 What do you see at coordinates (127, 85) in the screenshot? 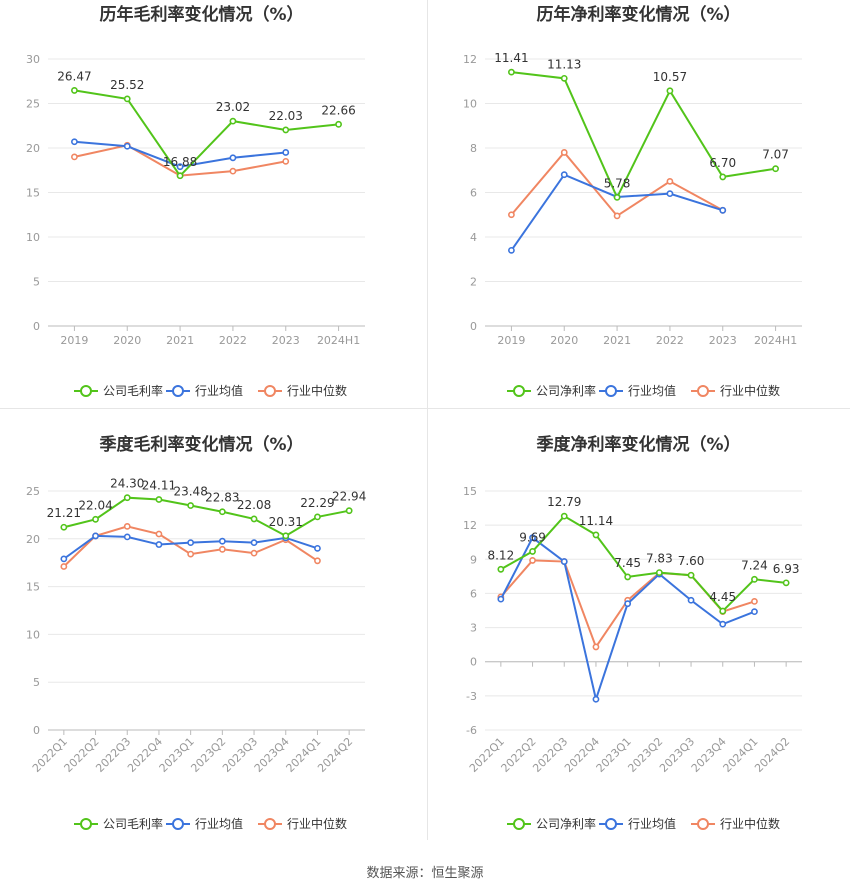
I see `data-label: 25.52` at bounding box center [127, 85].